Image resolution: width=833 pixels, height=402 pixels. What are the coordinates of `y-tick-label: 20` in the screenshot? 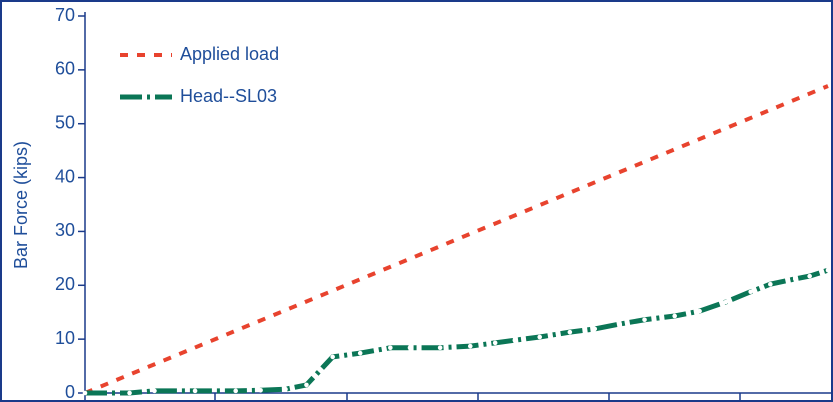 It's located at (65, 284).